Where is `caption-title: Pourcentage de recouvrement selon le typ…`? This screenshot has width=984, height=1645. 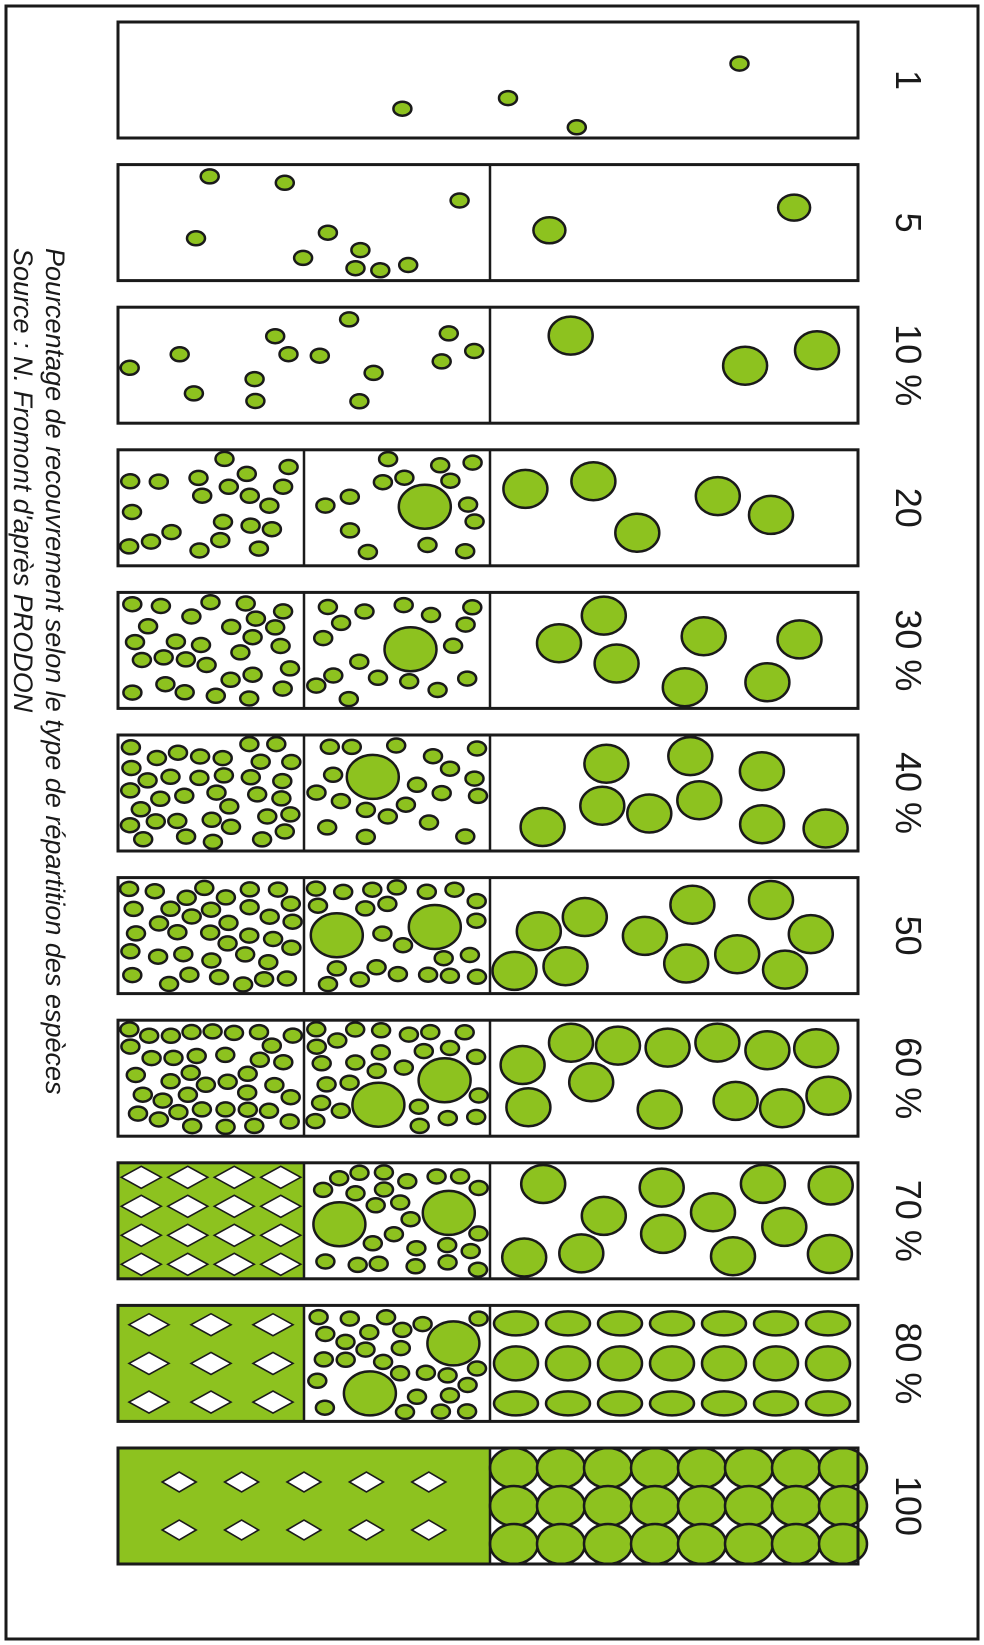
caption-title: Pourcentage de recouvrement selon le typ… is located at coordinates (55, 671).